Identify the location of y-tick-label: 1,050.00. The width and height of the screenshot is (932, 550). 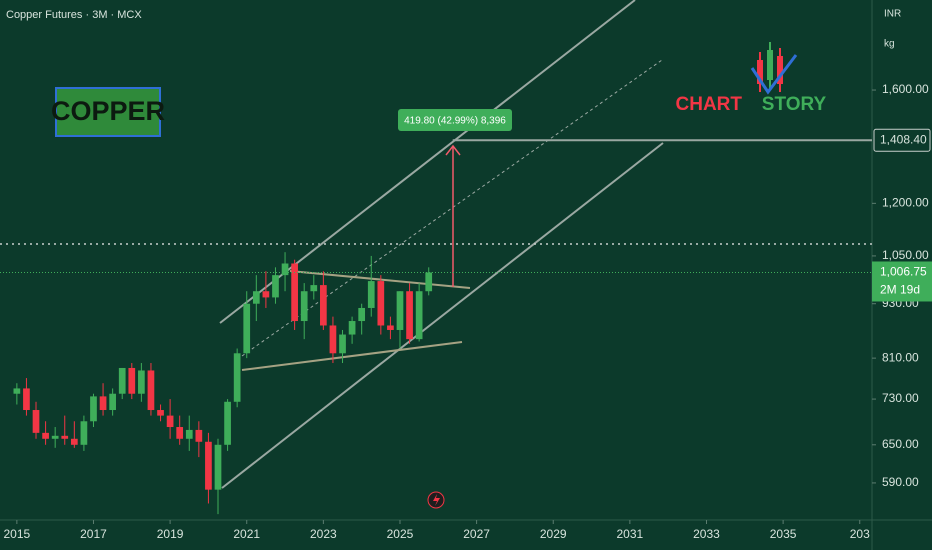
(905, 255).